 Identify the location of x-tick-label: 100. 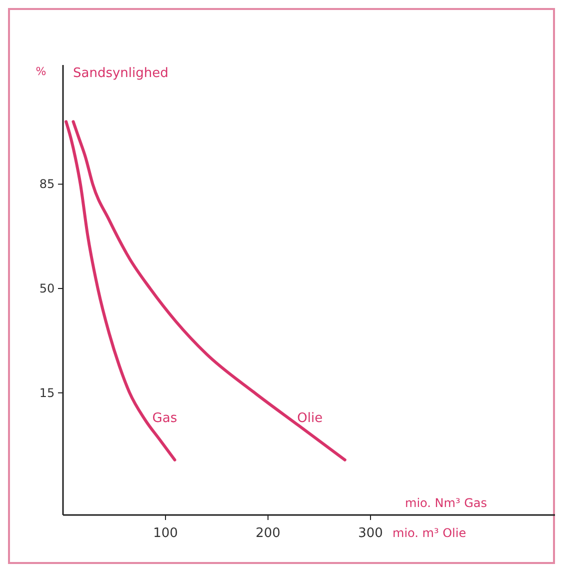
(165, 533).